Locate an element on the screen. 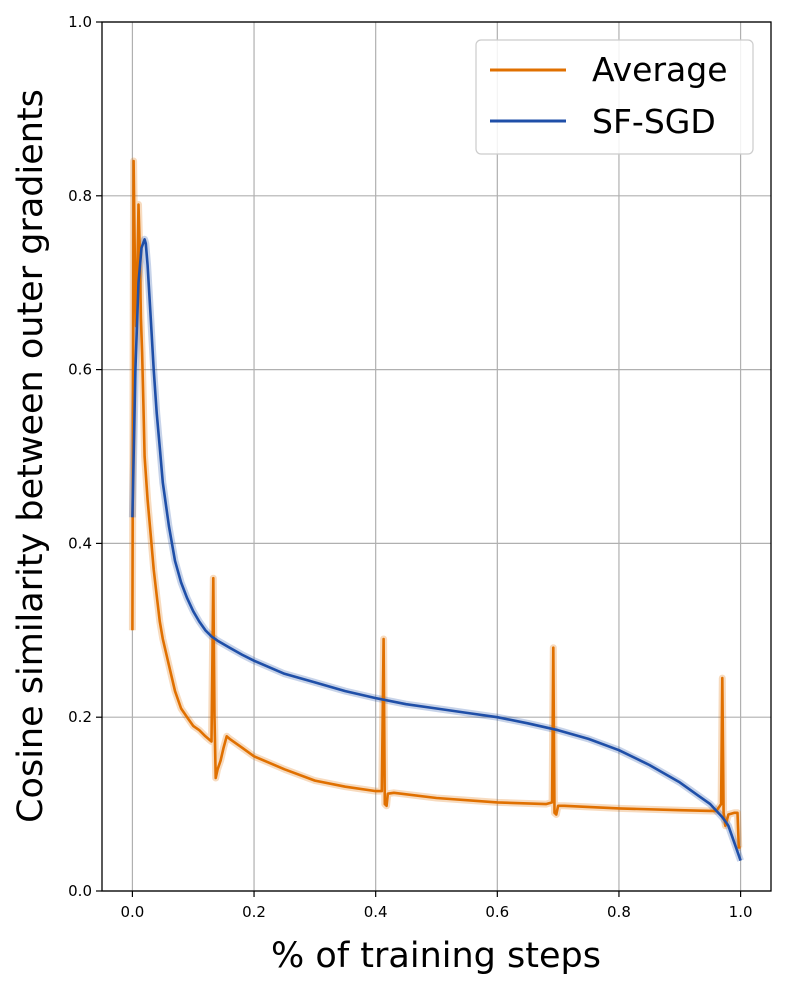  x-tick-label: 1.0 is located at coordinates (741, 912).